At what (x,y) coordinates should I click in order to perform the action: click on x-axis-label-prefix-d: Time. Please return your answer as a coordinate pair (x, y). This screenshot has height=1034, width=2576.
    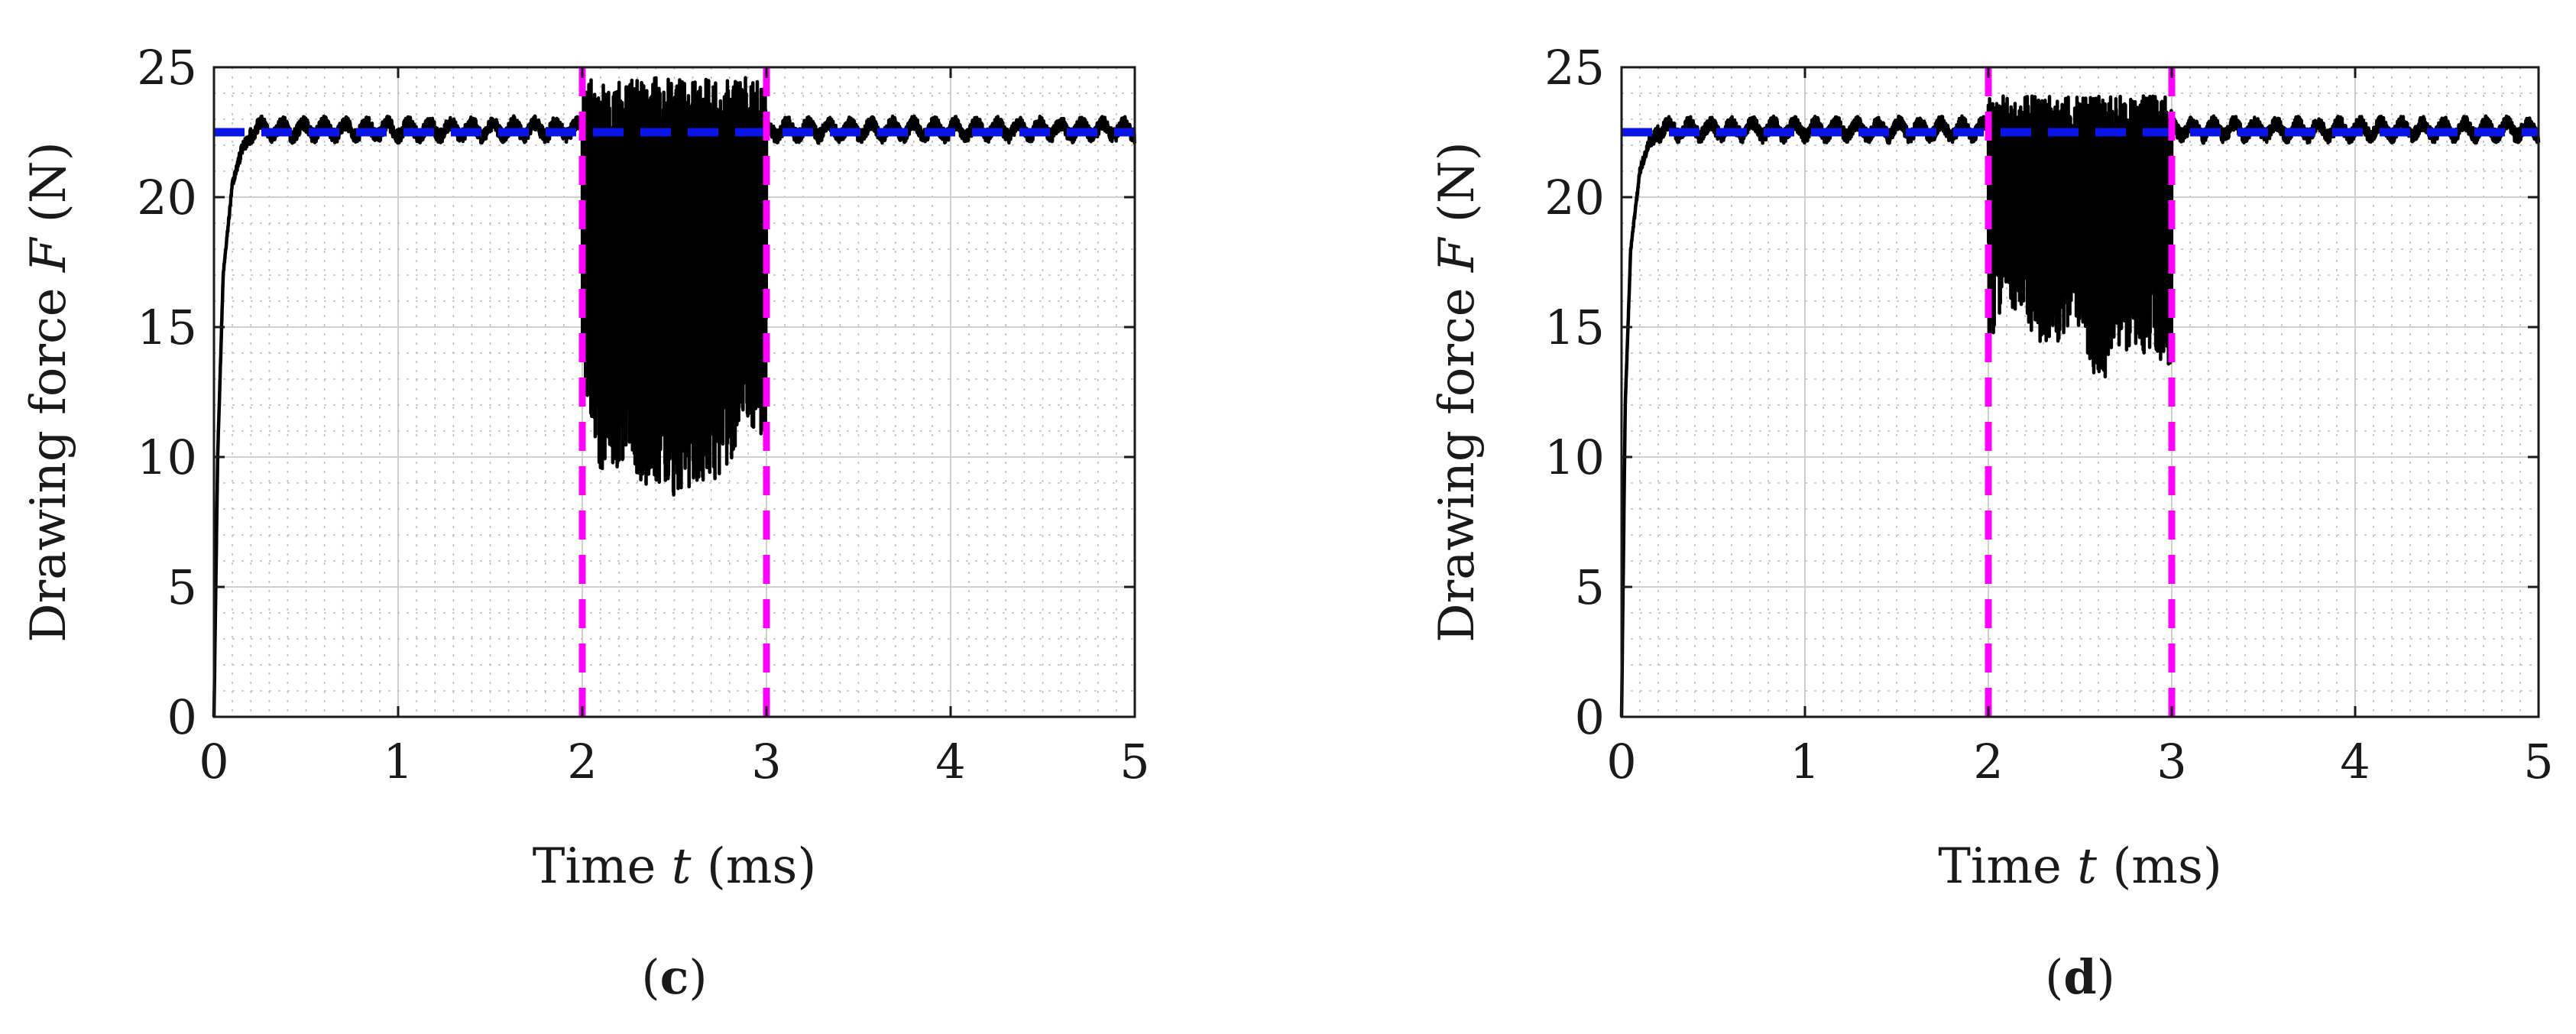
    Looking at the image, I should click on (2007, 867).